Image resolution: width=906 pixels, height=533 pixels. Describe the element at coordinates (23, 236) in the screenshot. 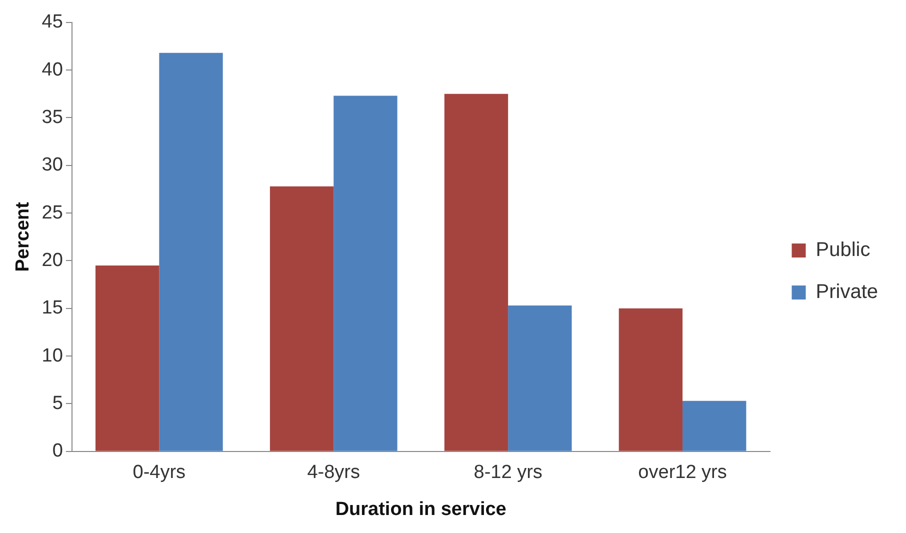

I see `y-axis-title: Percent` at that location.